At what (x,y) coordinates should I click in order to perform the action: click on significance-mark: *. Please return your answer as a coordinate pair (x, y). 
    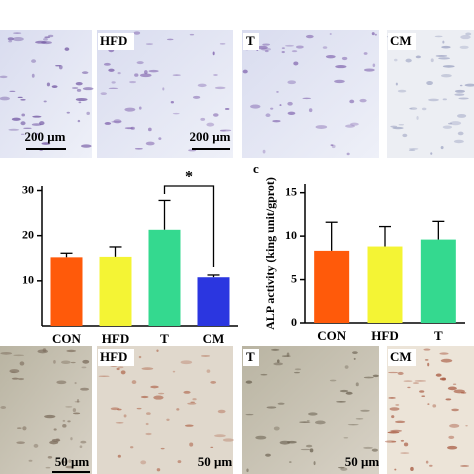
    Looking at the image, I should click on (189, 177).